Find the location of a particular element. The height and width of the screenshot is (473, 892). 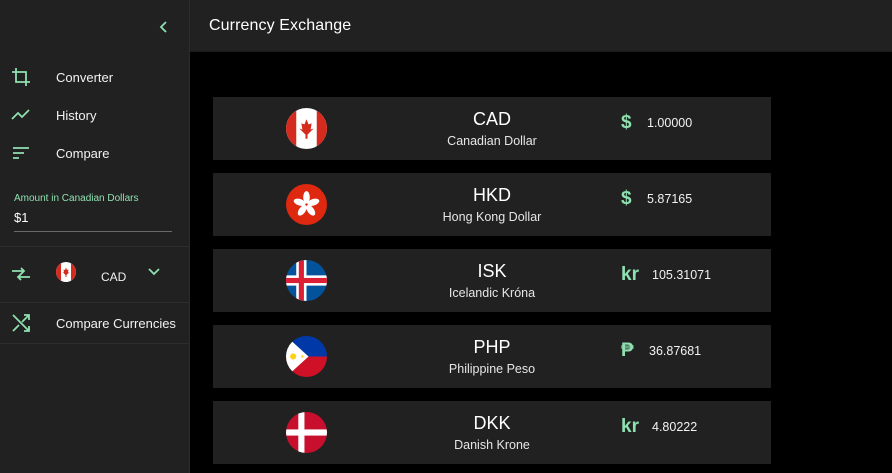

nav-item-converter: Converter is located at coordinates (94, 77).